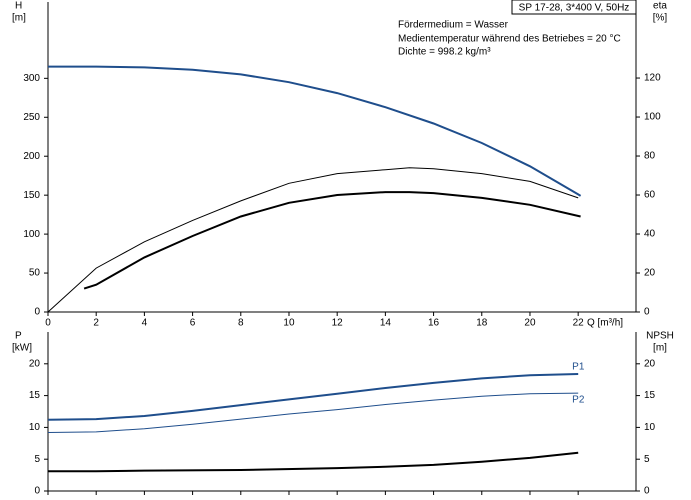 Image resolution: width=691 pixels, height=500 pixels. Describe the element at coordinates (482, 323) in the screenshot. I see `x-tick-label: 18` at that location.